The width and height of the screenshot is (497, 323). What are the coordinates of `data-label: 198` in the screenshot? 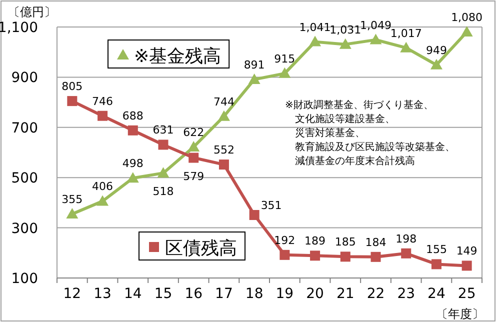 It's located at (406, 239).